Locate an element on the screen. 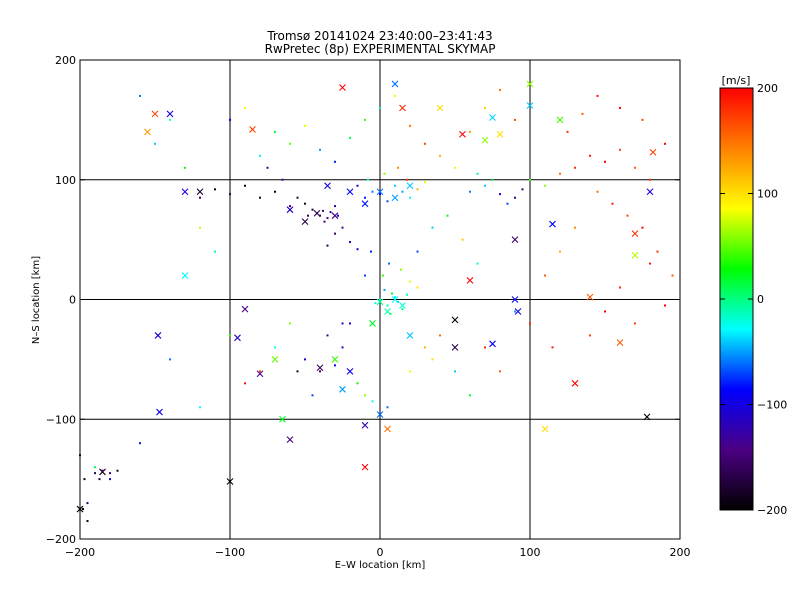 Image resolution: width=800 pixels, height=600 pixels. x-tick-label: −200 is located at coordinates (80, 552).